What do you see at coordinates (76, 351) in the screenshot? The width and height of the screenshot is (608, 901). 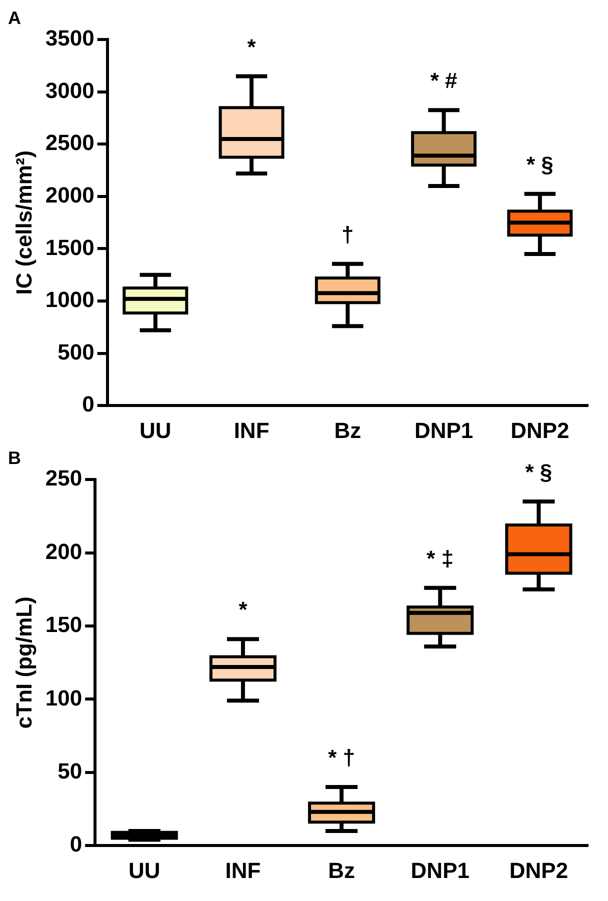 I see `y-tick-label: 500` at bounding box center [76, 351].